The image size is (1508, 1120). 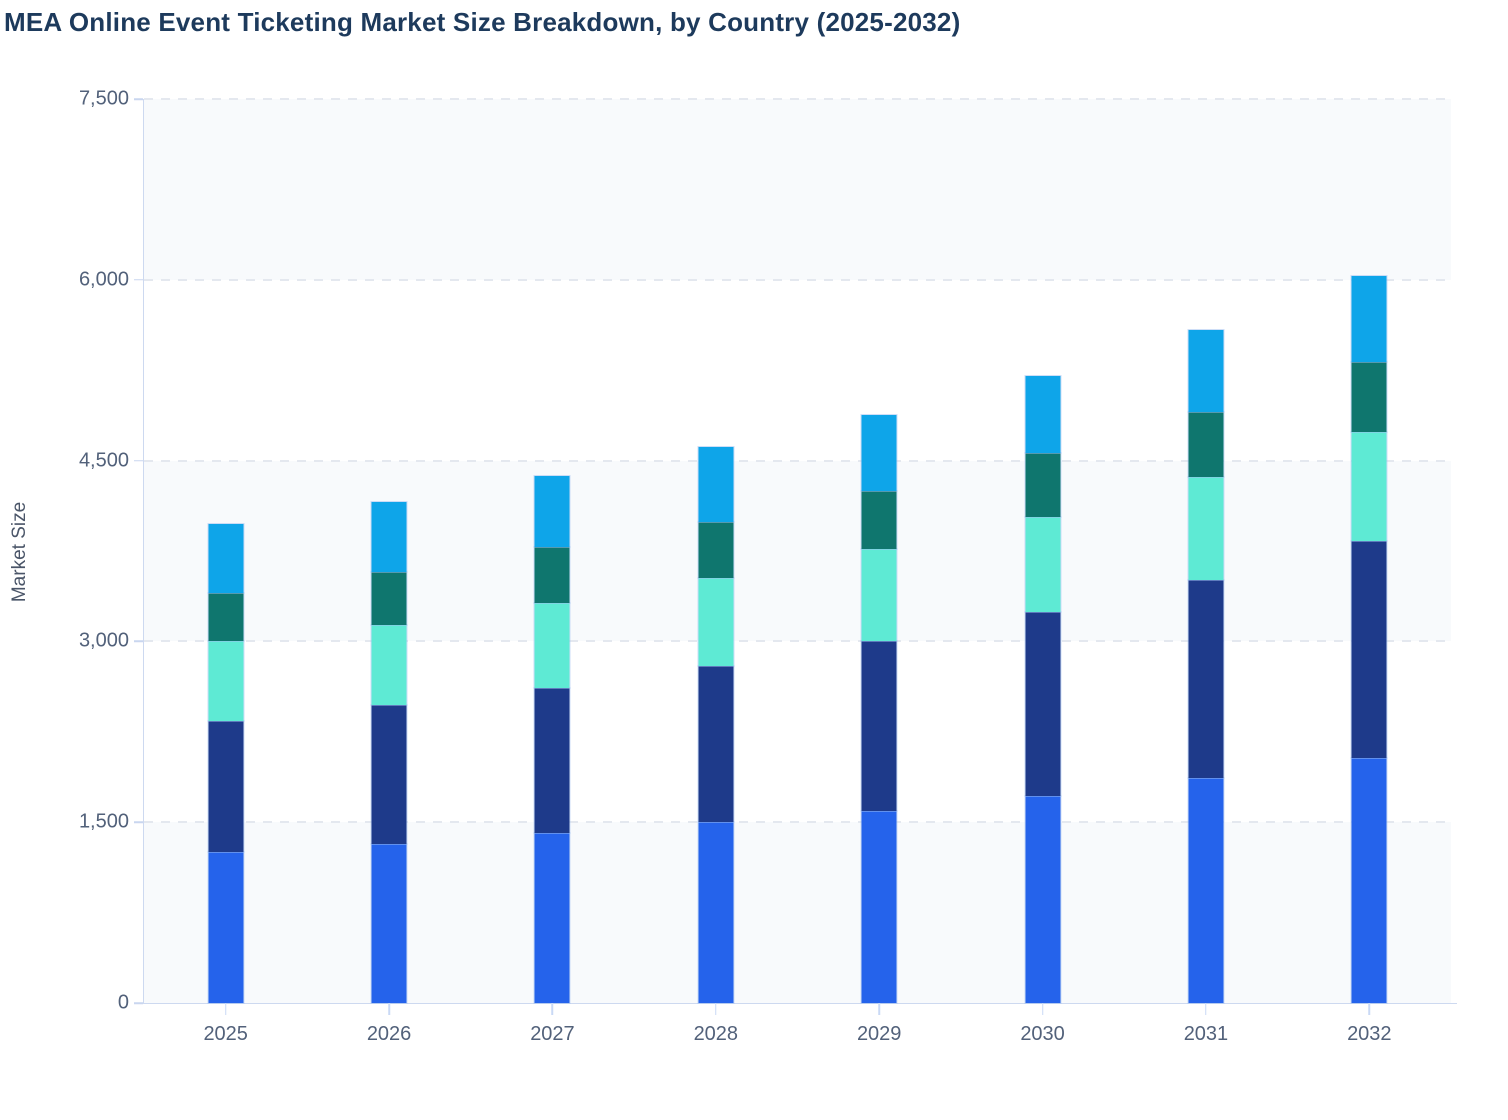 I want to click on y-tick-label-1500: 1,500, so click(x=103, y=821).